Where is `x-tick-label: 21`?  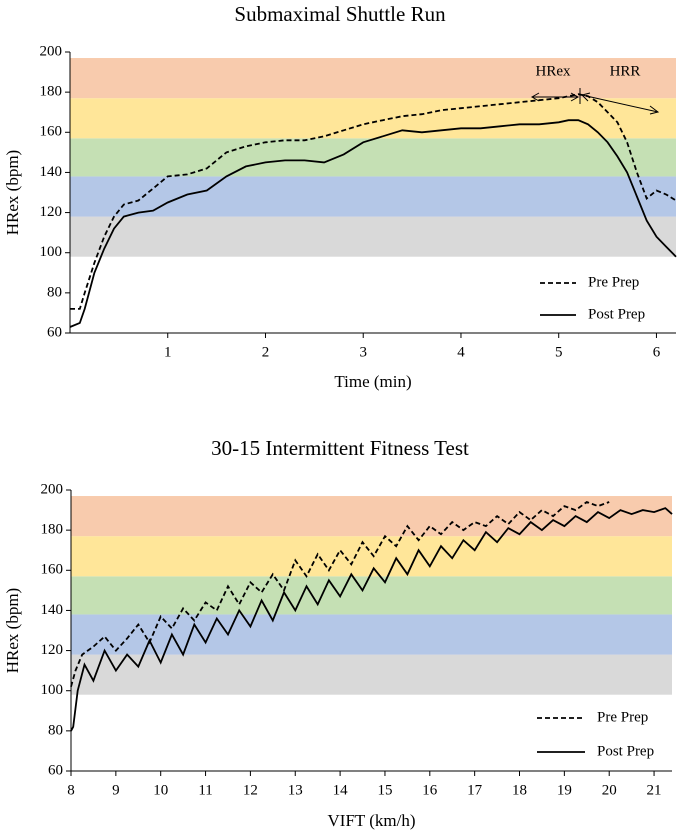 x-tick-label: 21 is located at coordinates (654, 790).